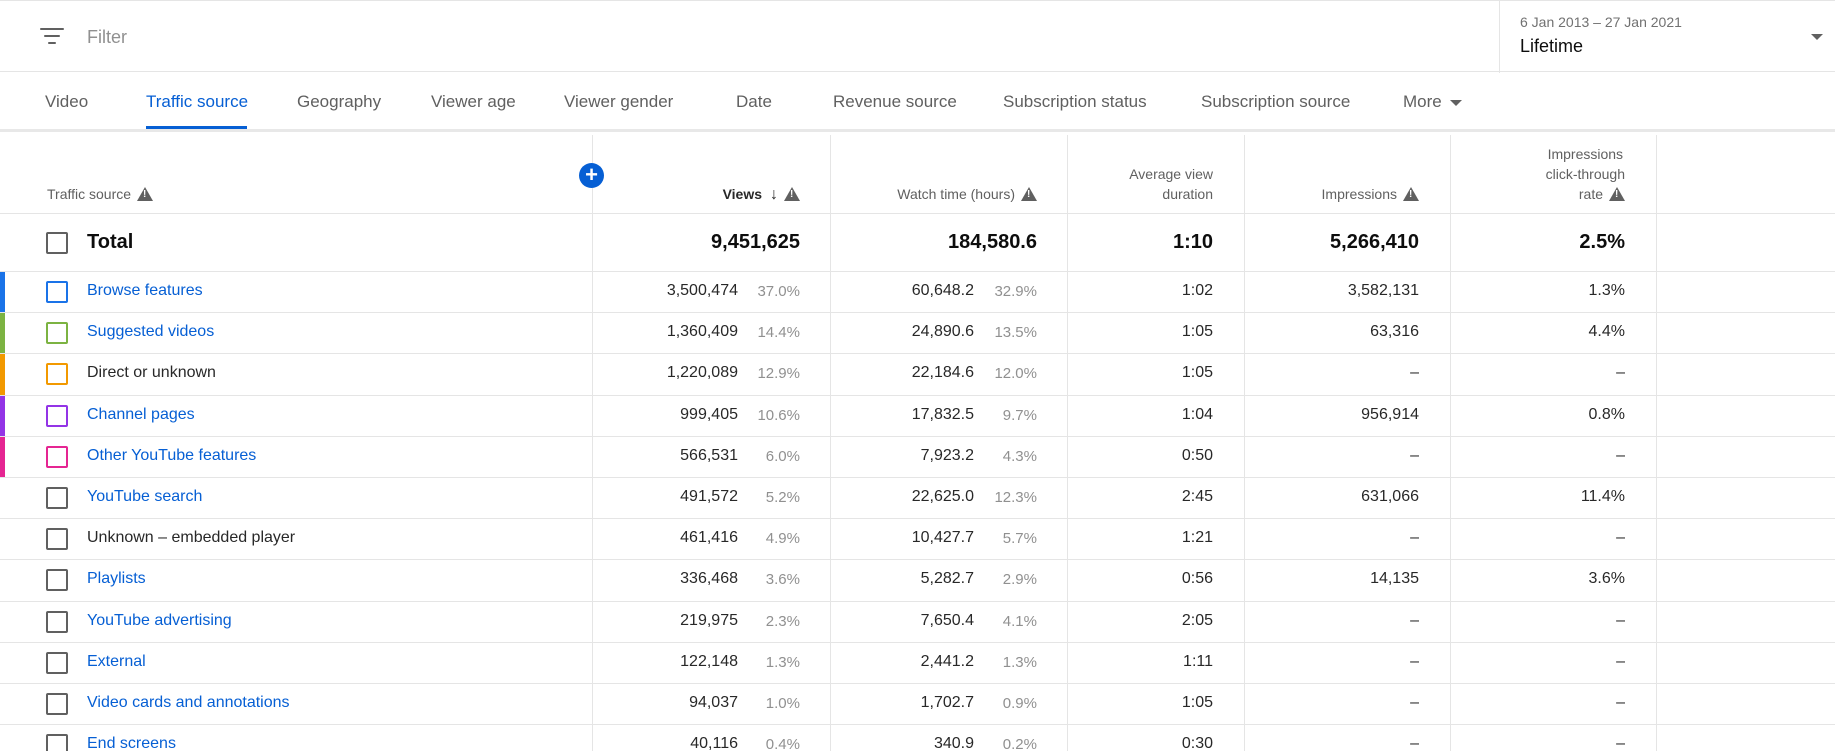 The image size is (1835, 751). I want to click on views-value: 1,360,409, so click(702, 332).